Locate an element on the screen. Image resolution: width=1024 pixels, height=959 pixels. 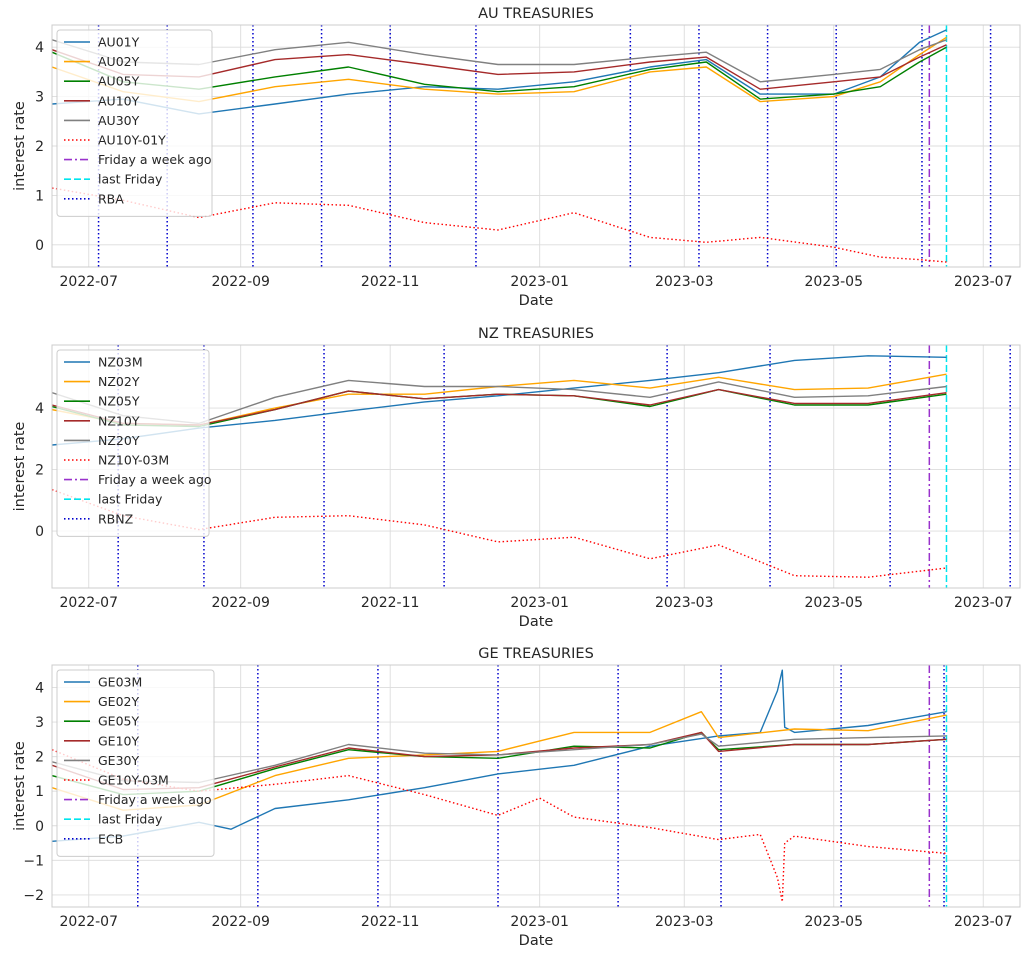
legend-label: AU02Y is located at coordinates (119, 61).